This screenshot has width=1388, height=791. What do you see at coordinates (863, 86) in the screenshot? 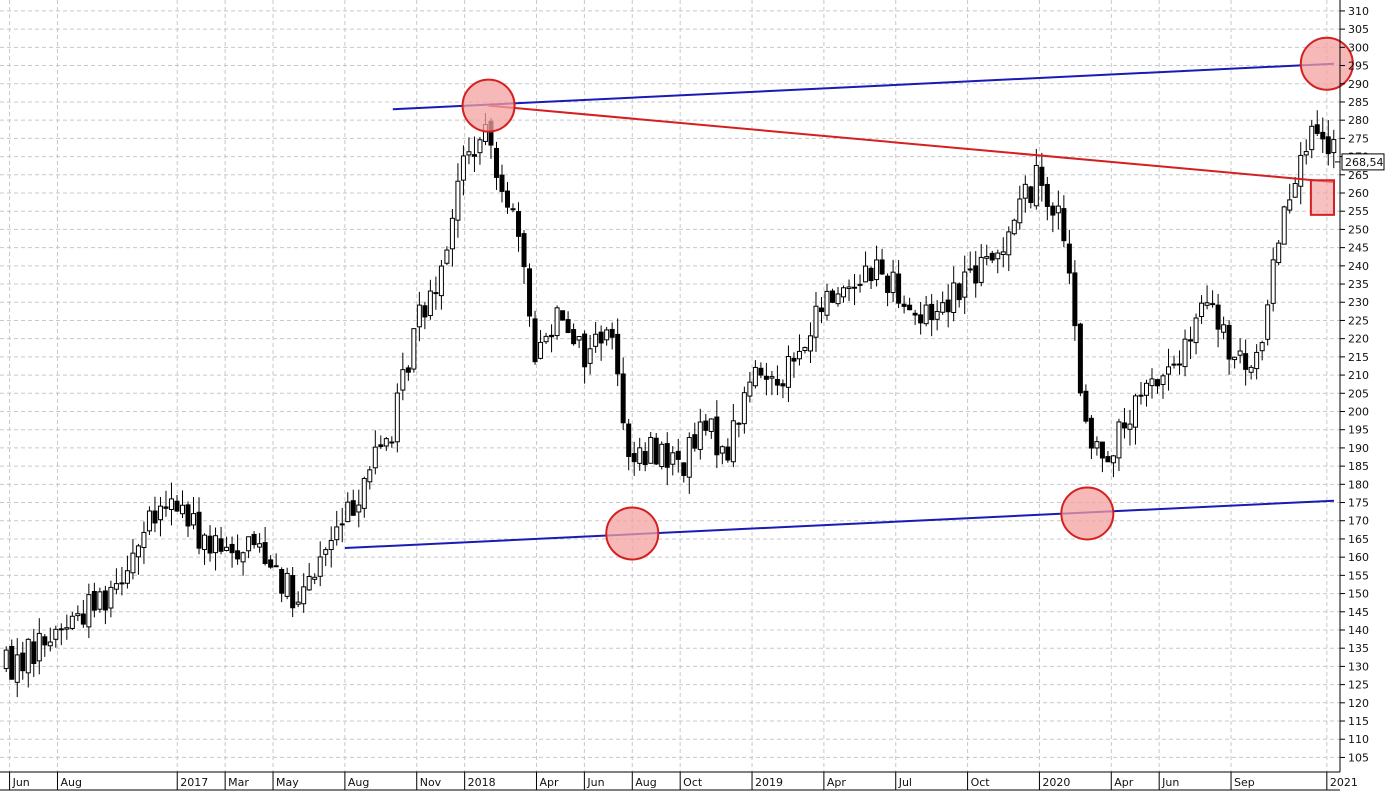
I see `upper-resistance-line` at bounding box center [863, 86].